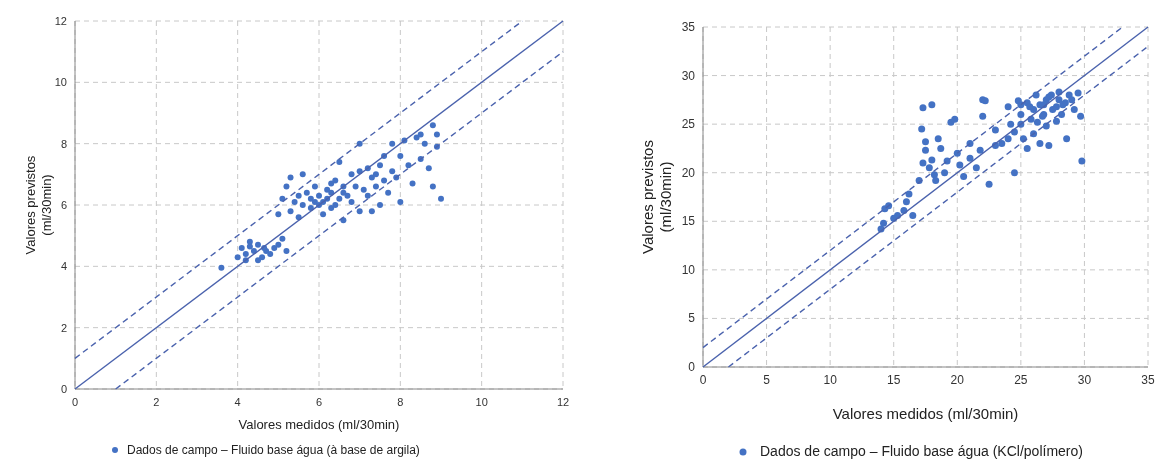  What do you see at coordinates (688, 75) in the screenshot?
I see `y-tick-label: 30` at bounding box center [688, 75].